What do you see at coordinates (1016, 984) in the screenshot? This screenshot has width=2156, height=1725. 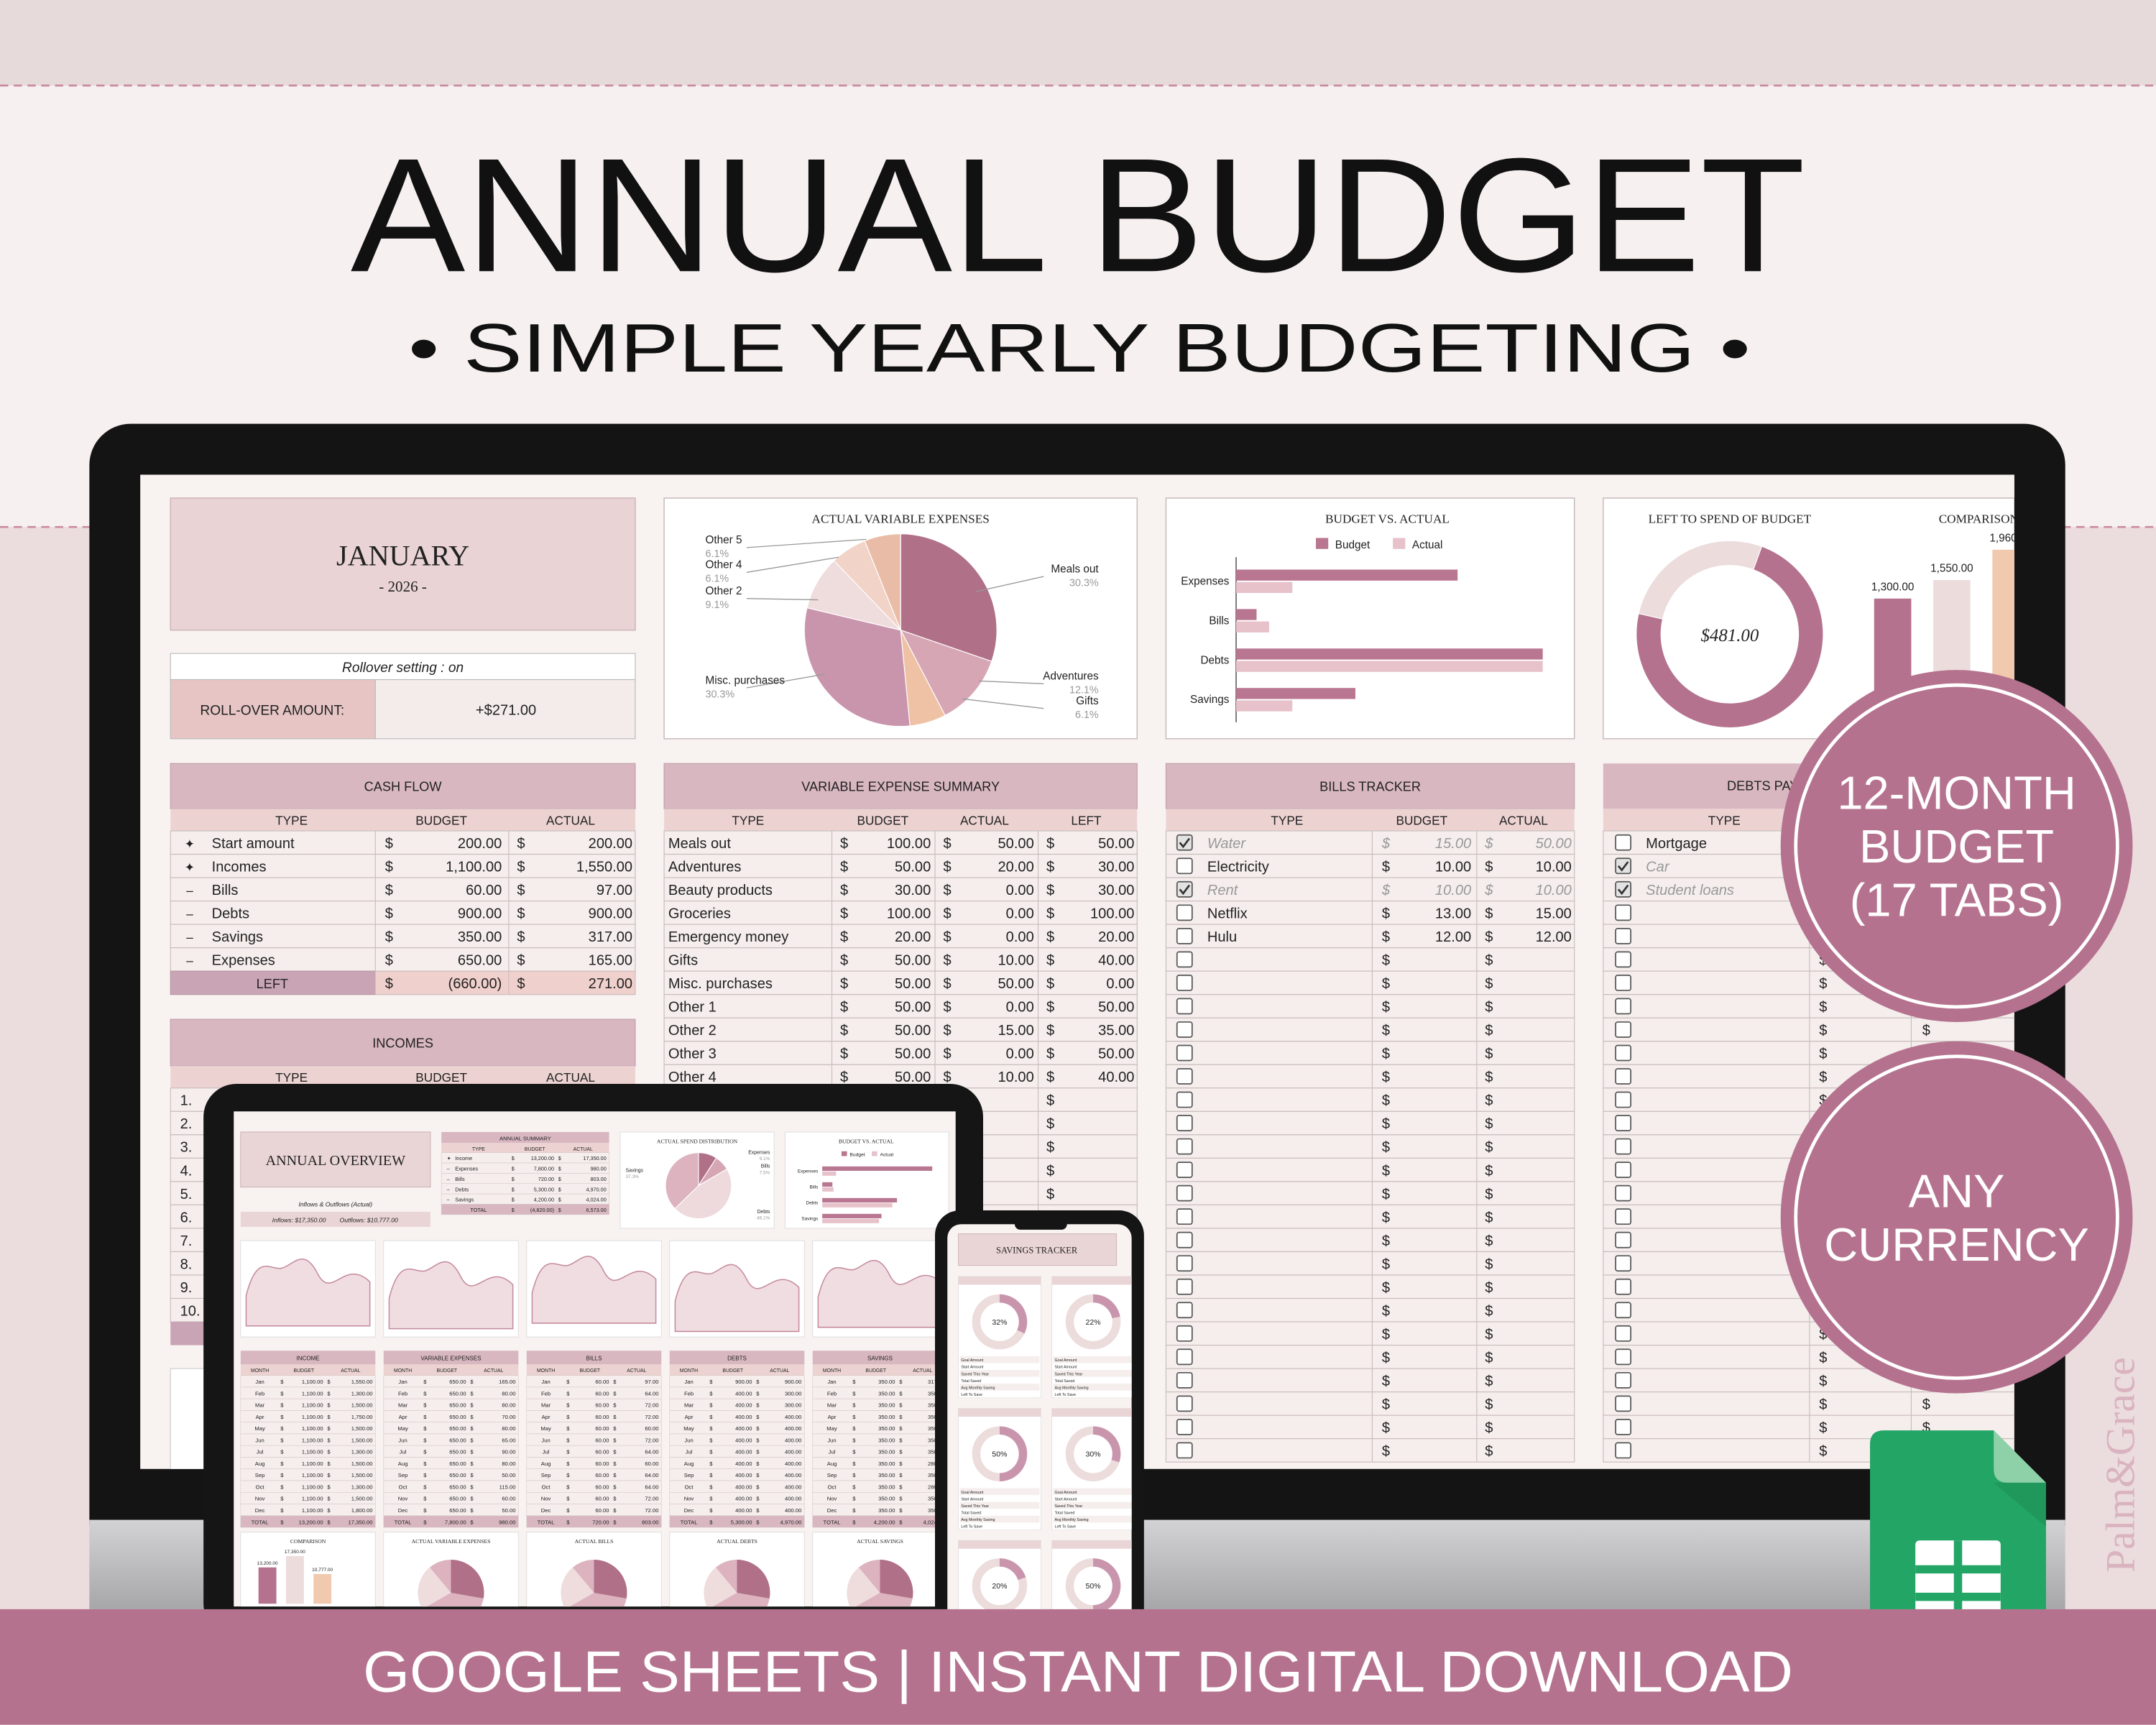 I see `row-actual: 50.00` at bounding box center [1016, 984].